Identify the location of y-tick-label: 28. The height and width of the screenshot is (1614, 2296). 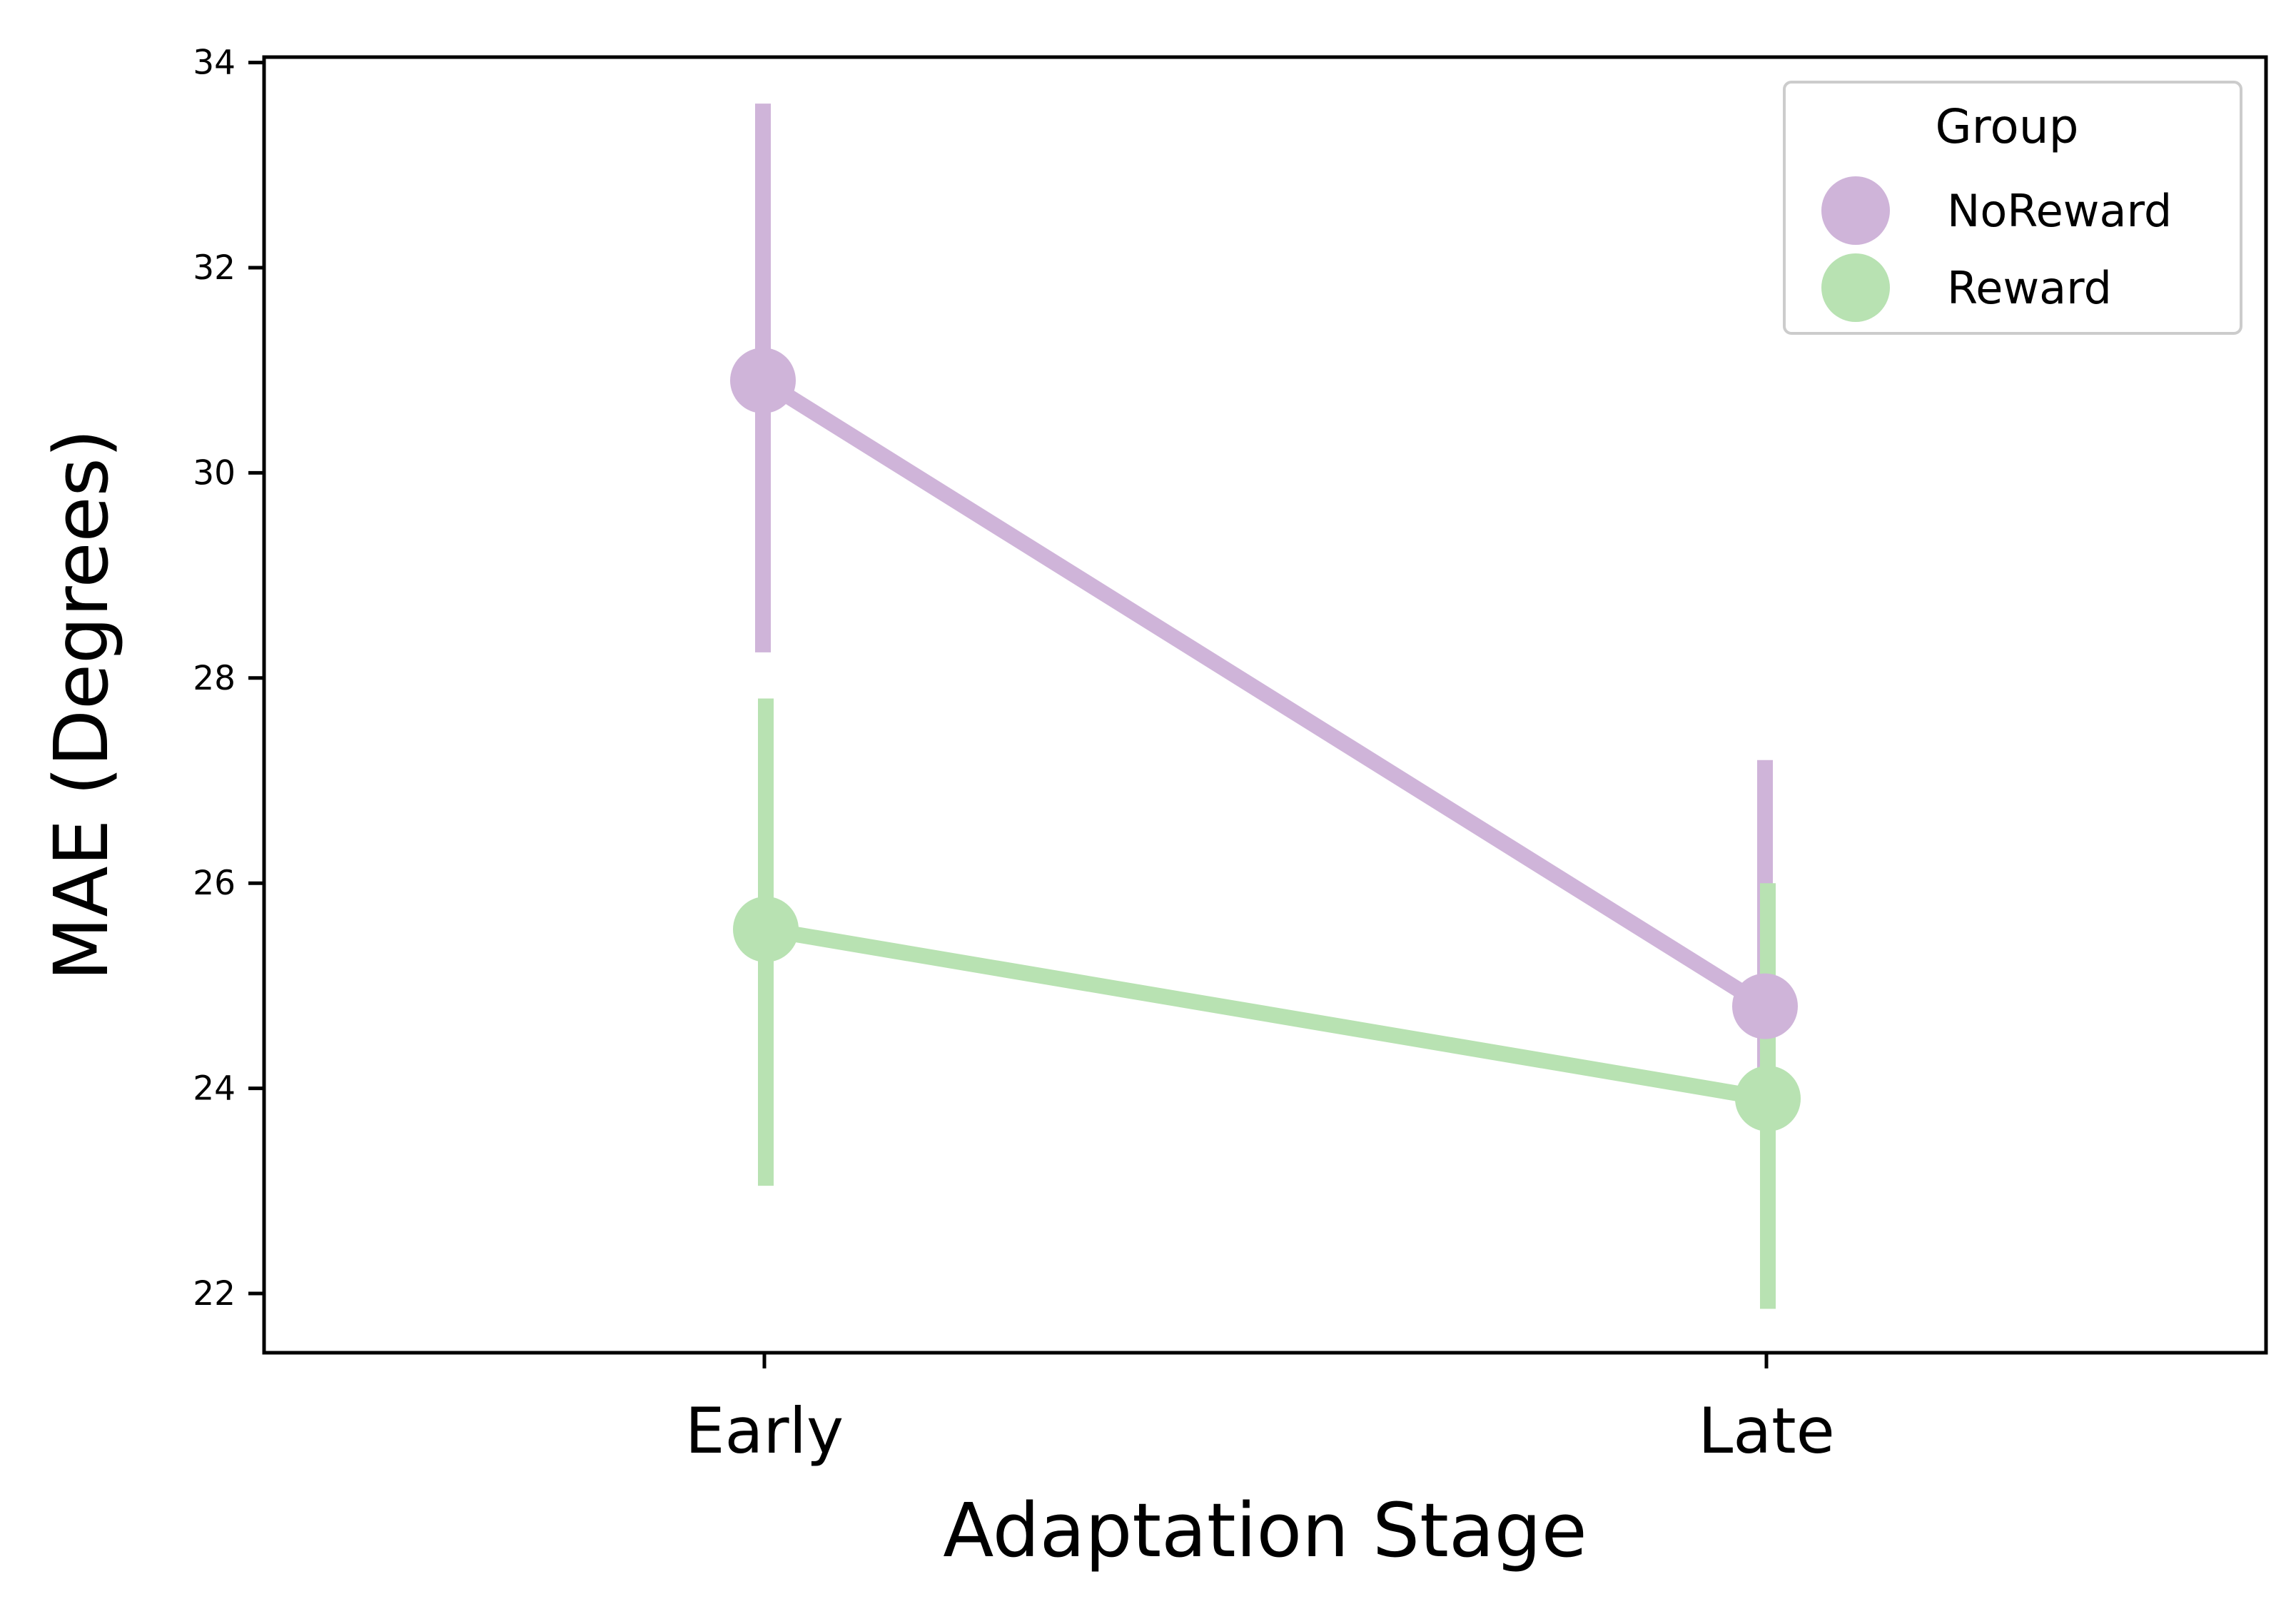
(214, 678).